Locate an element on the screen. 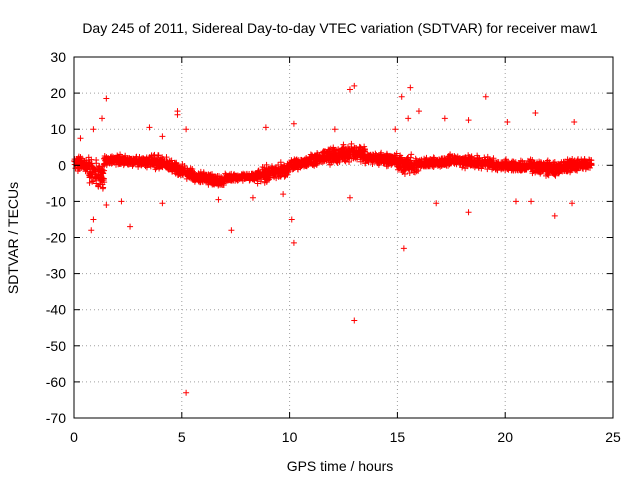 The image size is (640, 480). x-tick-label: 10 is located at coordinates (290, 437).